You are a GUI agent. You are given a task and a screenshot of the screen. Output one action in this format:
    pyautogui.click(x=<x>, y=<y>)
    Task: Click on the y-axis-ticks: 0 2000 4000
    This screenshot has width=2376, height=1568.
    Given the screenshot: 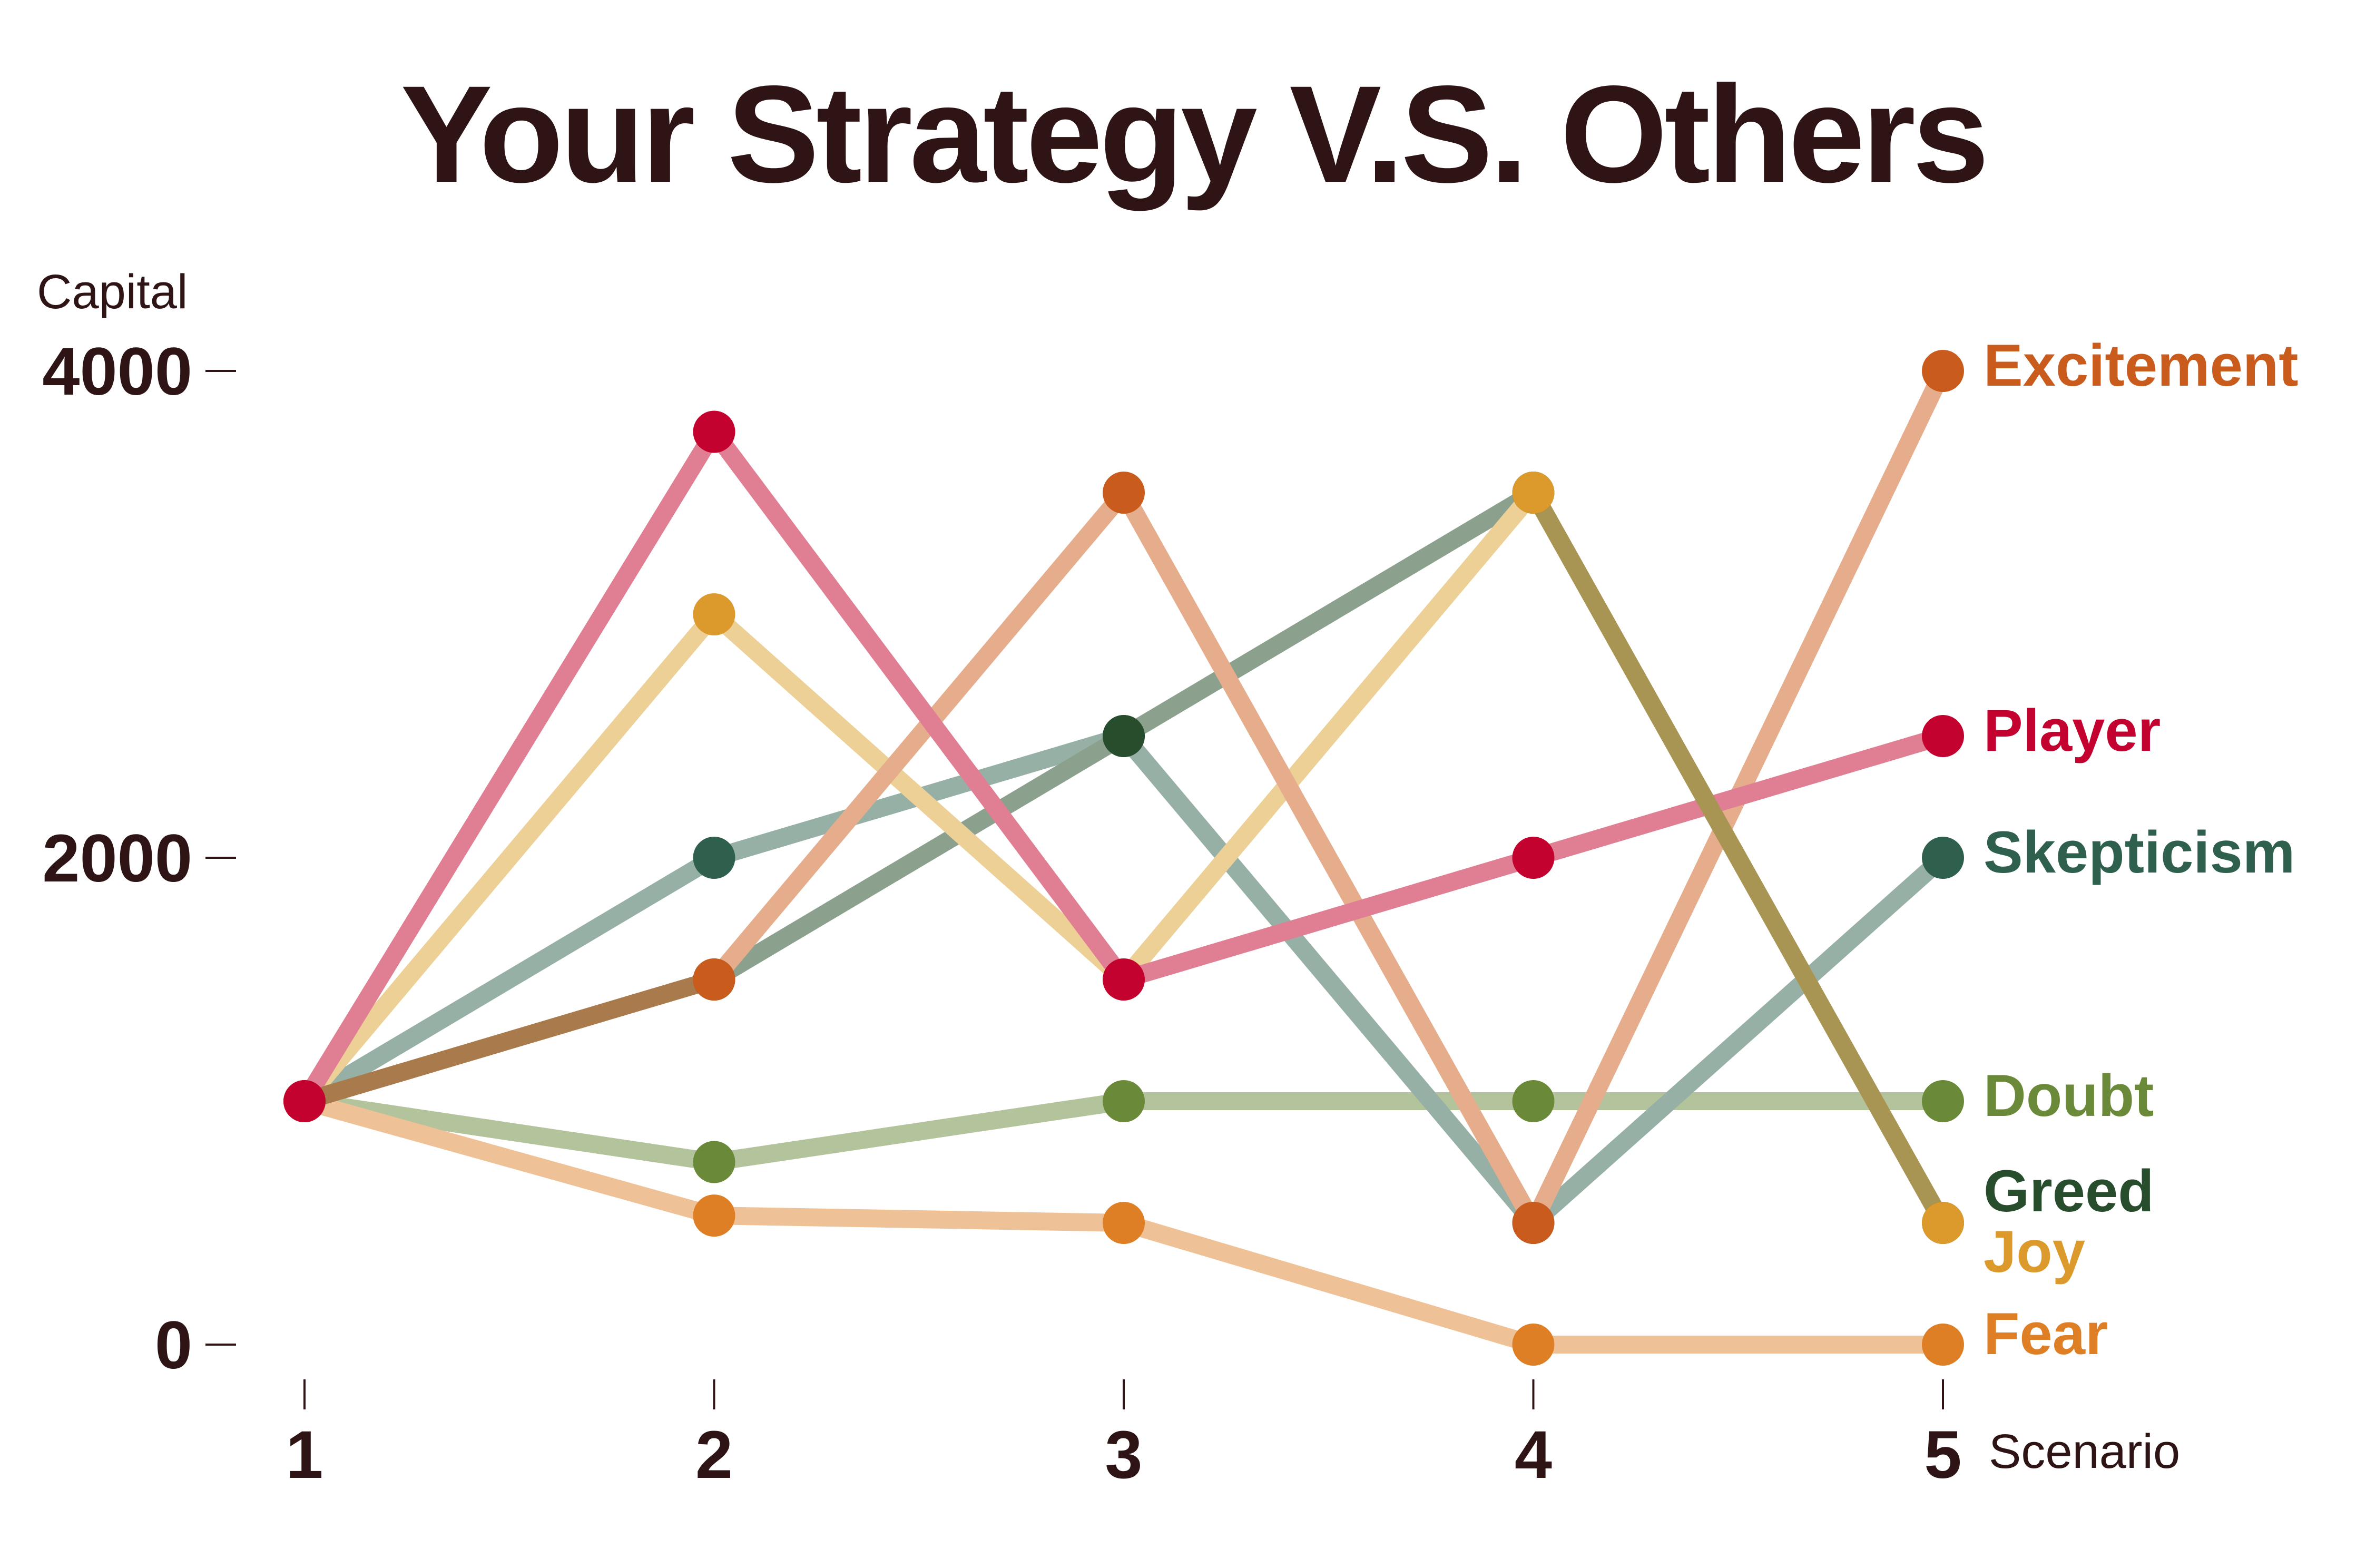 What is the action you would take?
    pyautogui.click(x=139, y=858)
    